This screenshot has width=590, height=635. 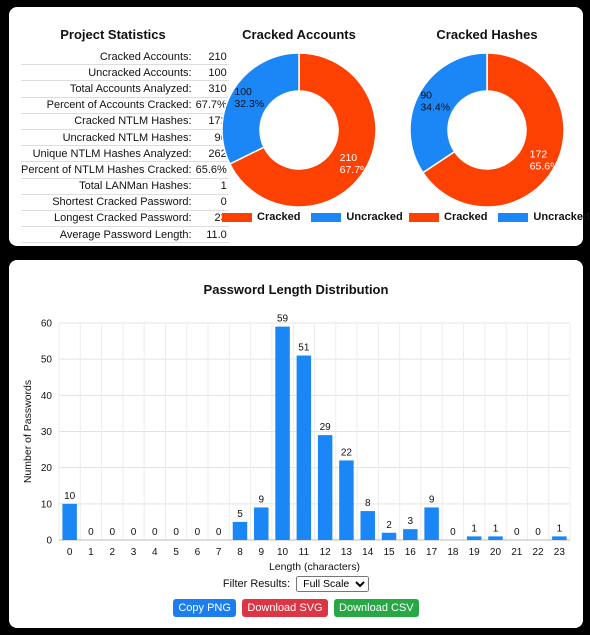 What do you see at coordinates (432, 552) in the screenshot?
I see `x-tick-label: 17` at bounding box center [432, 552].